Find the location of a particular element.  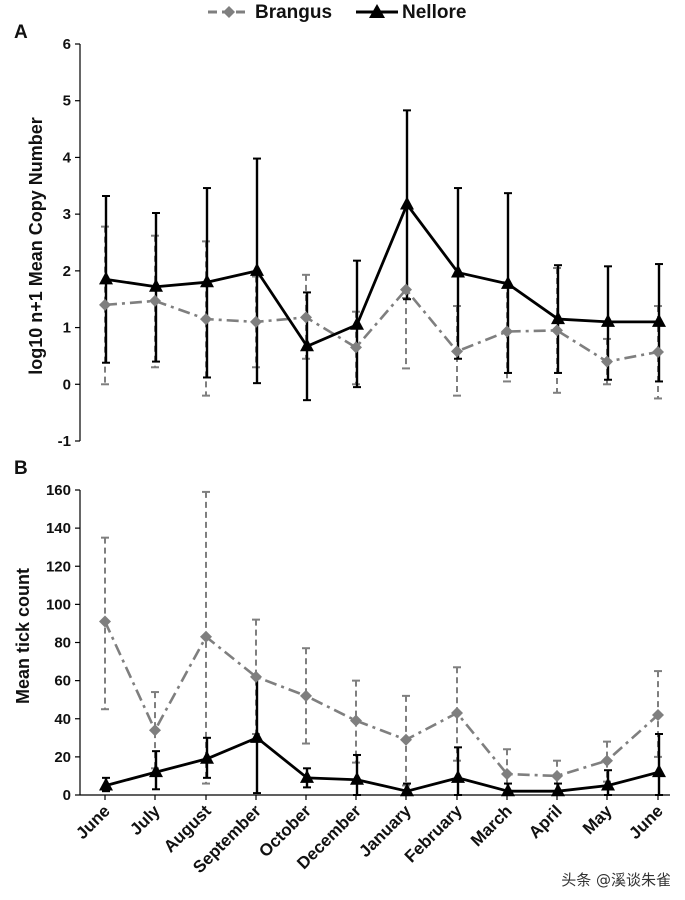

legend-brangus-marker is located at coordinates (229, 12).